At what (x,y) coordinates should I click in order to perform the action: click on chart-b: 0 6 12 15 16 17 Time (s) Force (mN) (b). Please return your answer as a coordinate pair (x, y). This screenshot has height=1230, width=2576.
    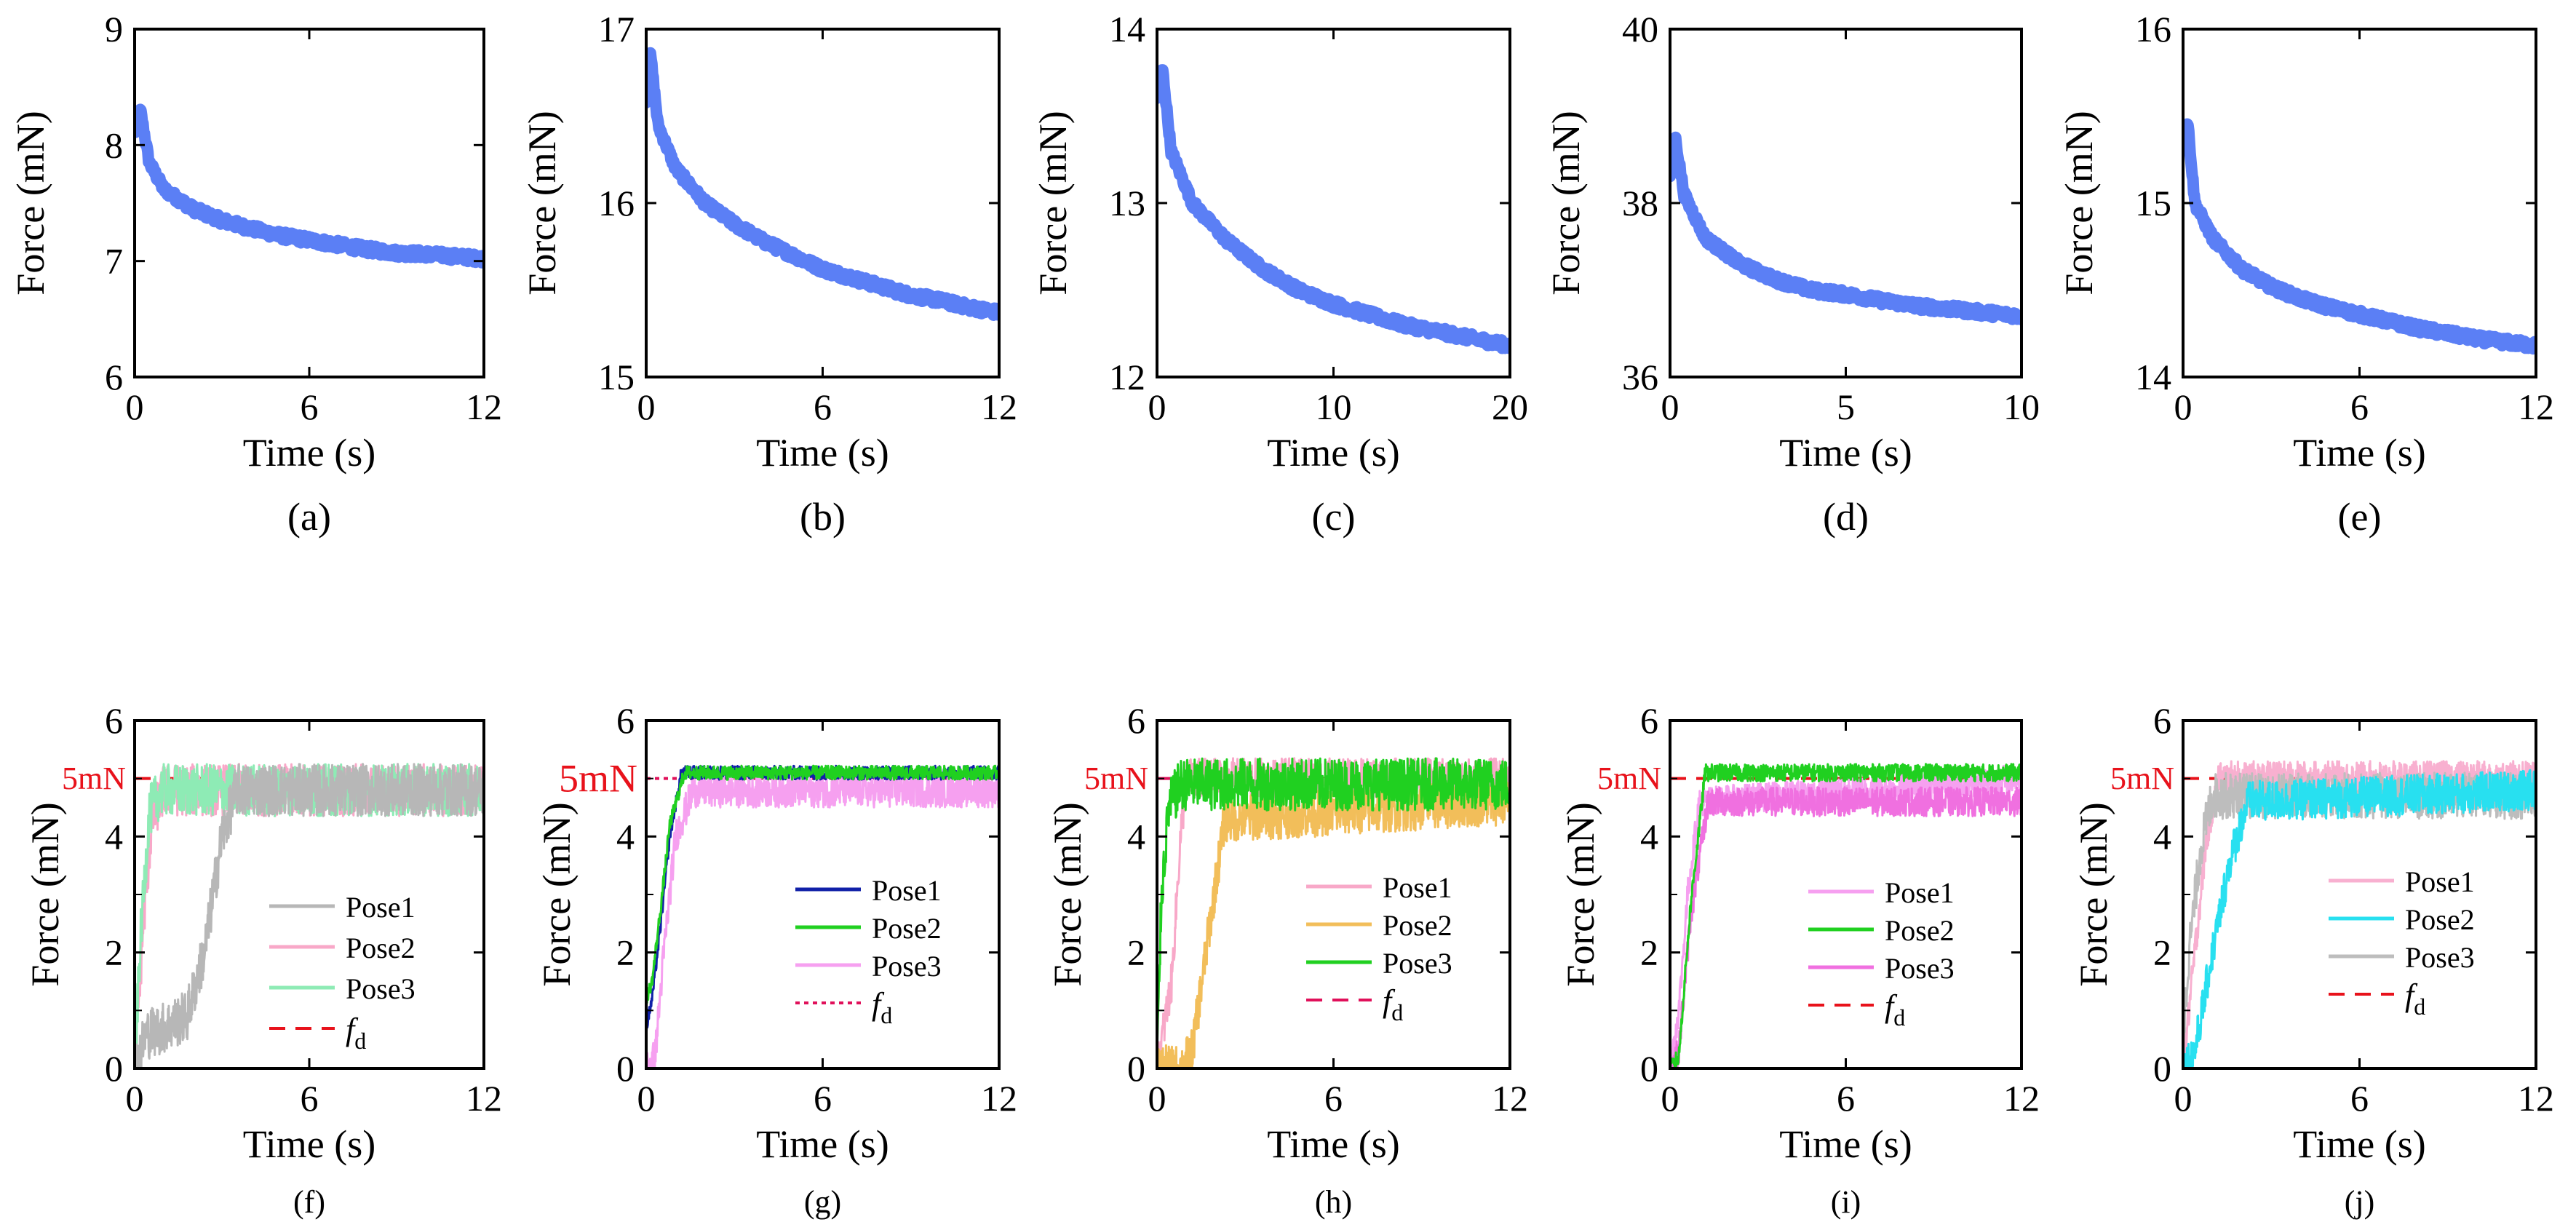
    Looking at the image, I should click on (769, 274).